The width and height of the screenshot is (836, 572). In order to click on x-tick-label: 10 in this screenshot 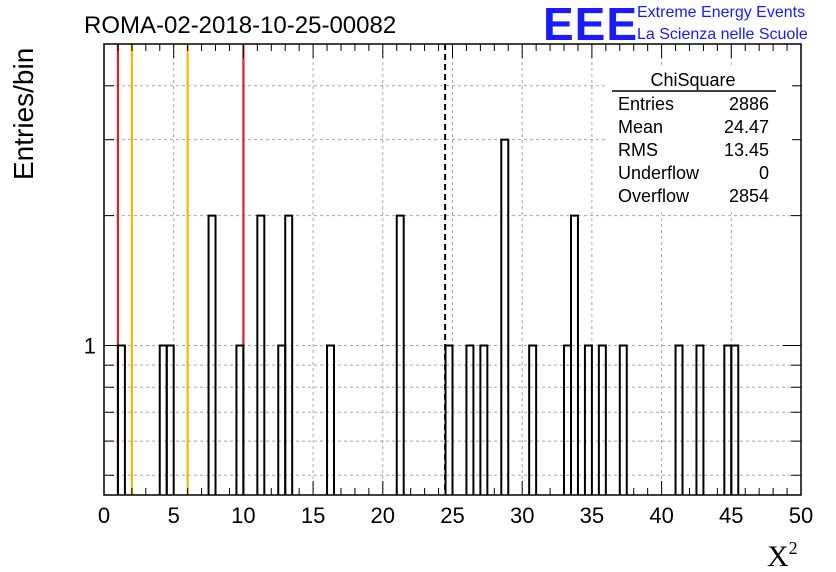, I will do `click(243, 515)`.